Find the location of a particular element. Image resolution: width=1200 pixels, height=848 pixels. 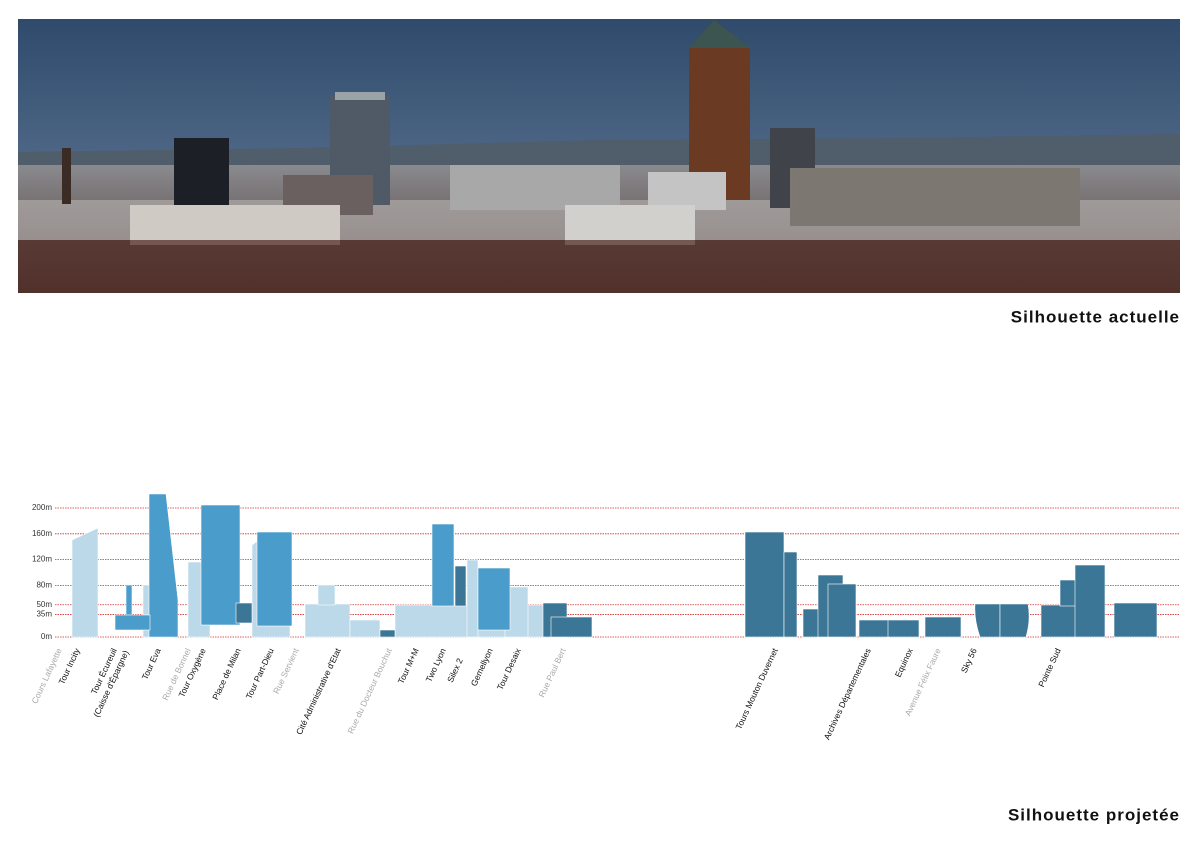

building-label: Tour M+M is located at coordinates (408, 666).